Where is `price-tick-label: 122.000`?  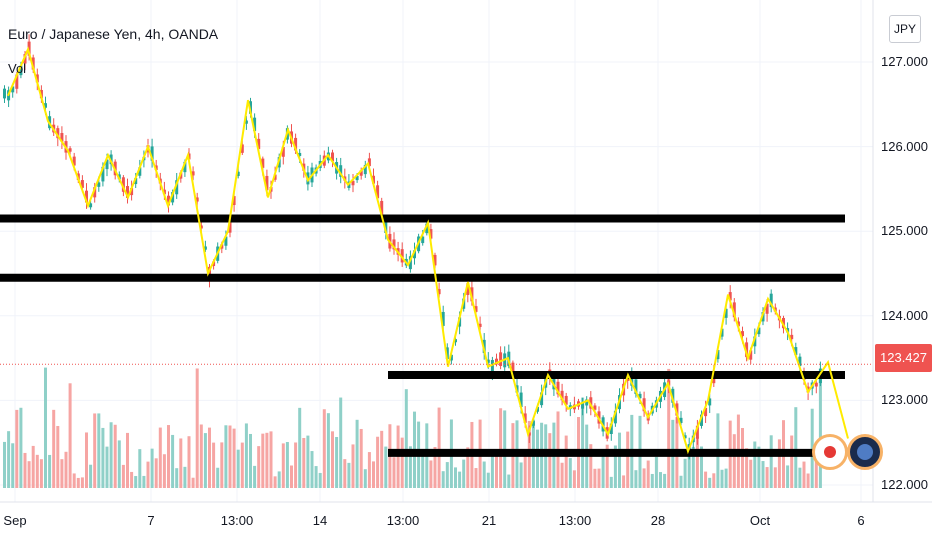
price-tick-label: 122.000 is located at coordinates (904, 484).